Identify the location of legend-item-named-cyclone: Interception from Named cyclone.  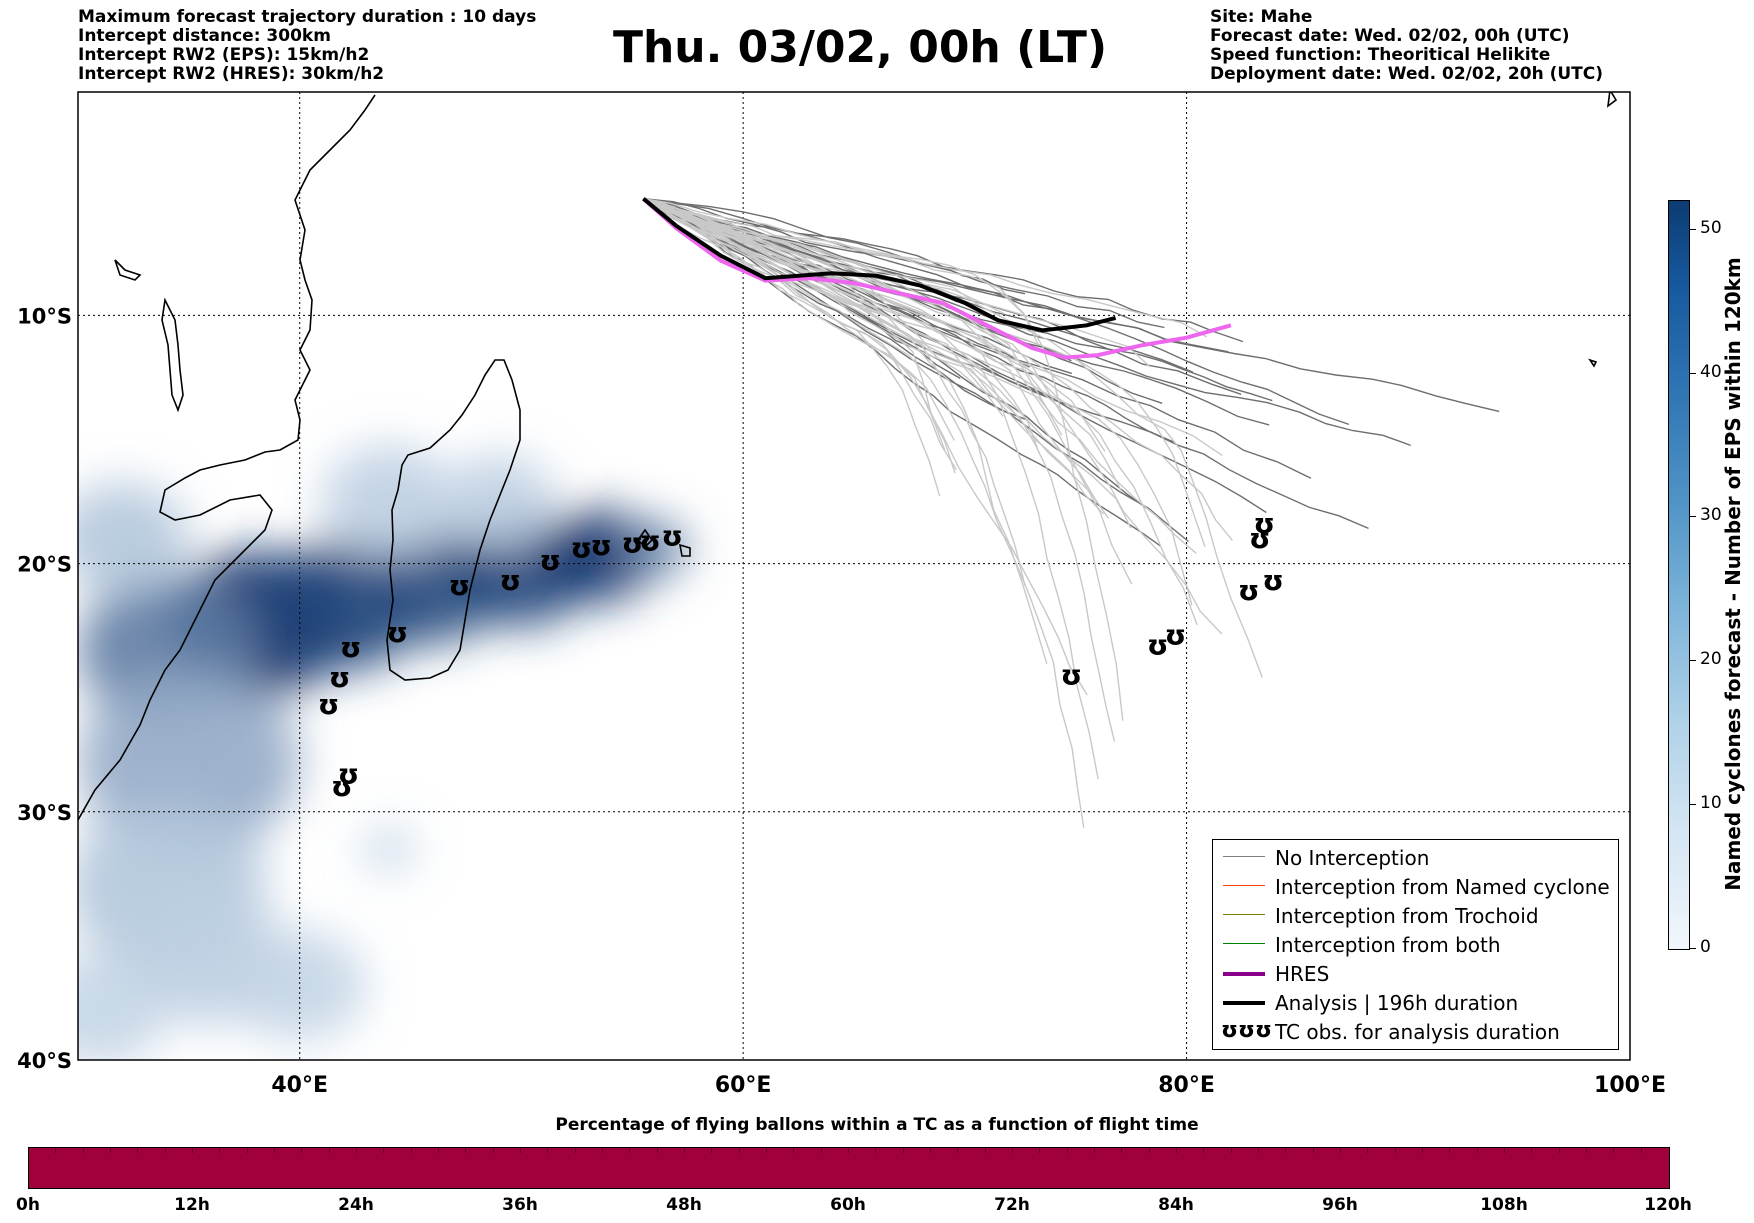
(1415, 887).